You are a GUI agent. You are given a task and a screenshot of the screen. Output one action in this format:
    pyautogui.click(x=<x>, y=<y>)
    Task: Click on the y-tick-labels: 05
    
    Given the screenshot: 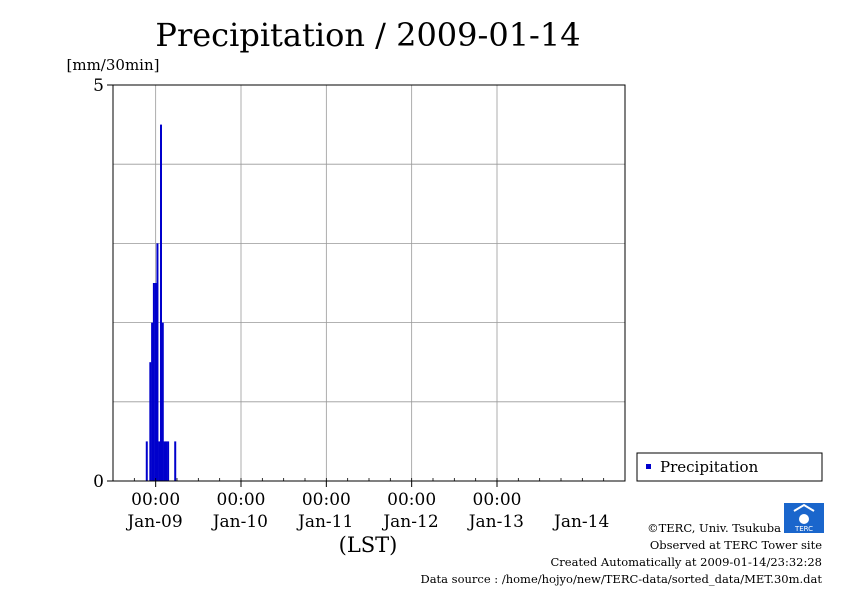 What is the action you would take?
    pyautogui.click(x=103, y=284)
    